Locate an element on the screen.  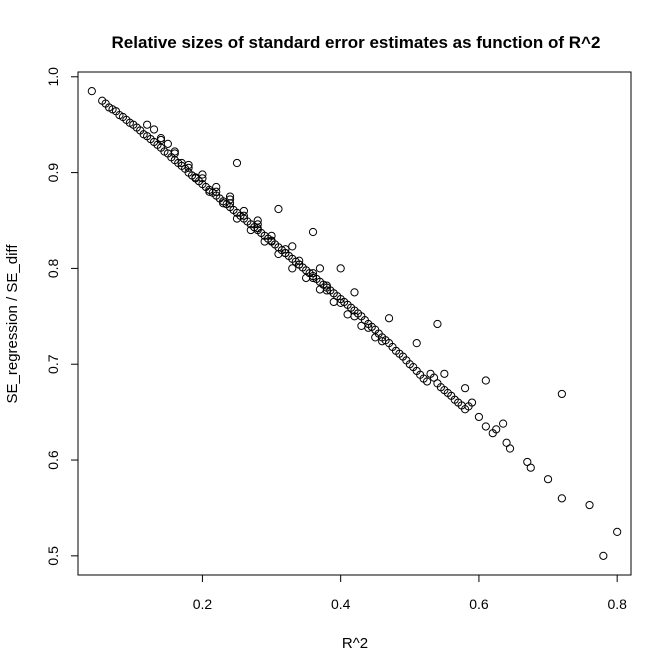
x-tick-label: 0.8 is located at coordinates (617, 604).